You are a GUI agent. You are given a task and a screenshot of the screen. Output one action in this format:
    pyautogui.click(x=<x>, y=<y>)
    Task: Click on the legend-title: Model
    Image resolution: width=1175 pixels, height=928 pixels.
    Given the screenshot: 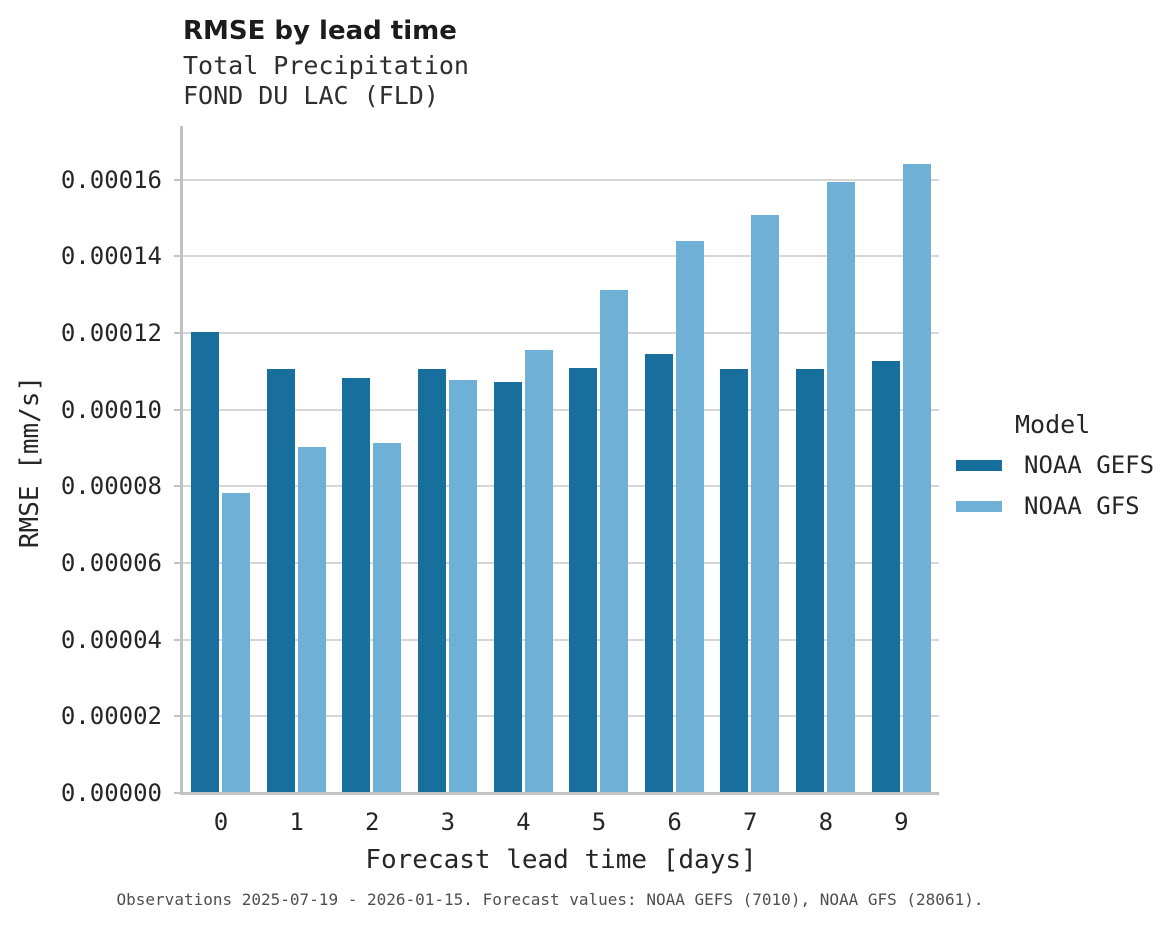 What is the action you would take?
    pyautogui.click(x=1053, y=424)
    